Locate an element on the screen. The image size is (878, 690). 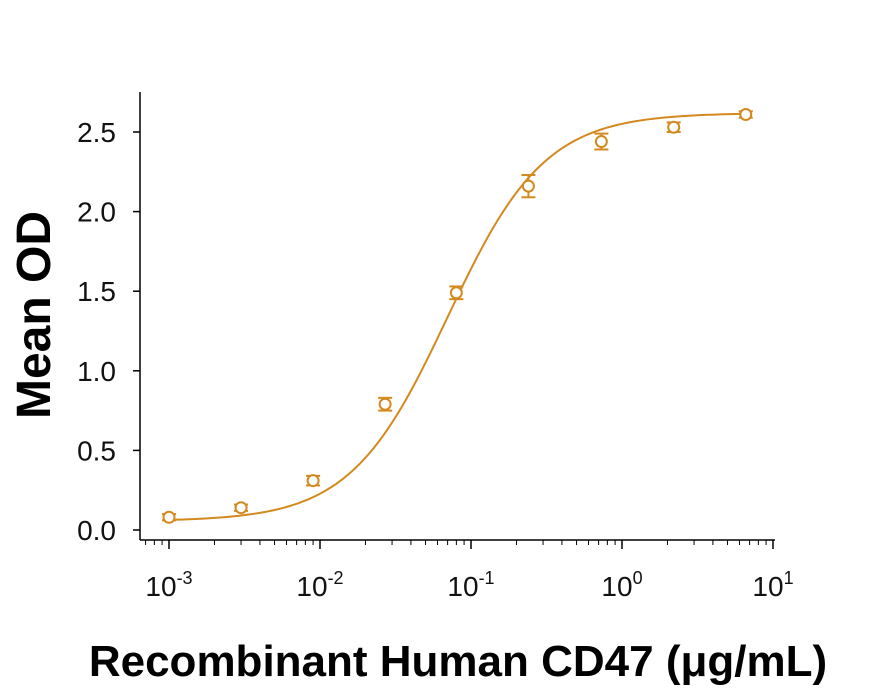
x-tick-label: 10⁰ is located at coordinates (621, 585).